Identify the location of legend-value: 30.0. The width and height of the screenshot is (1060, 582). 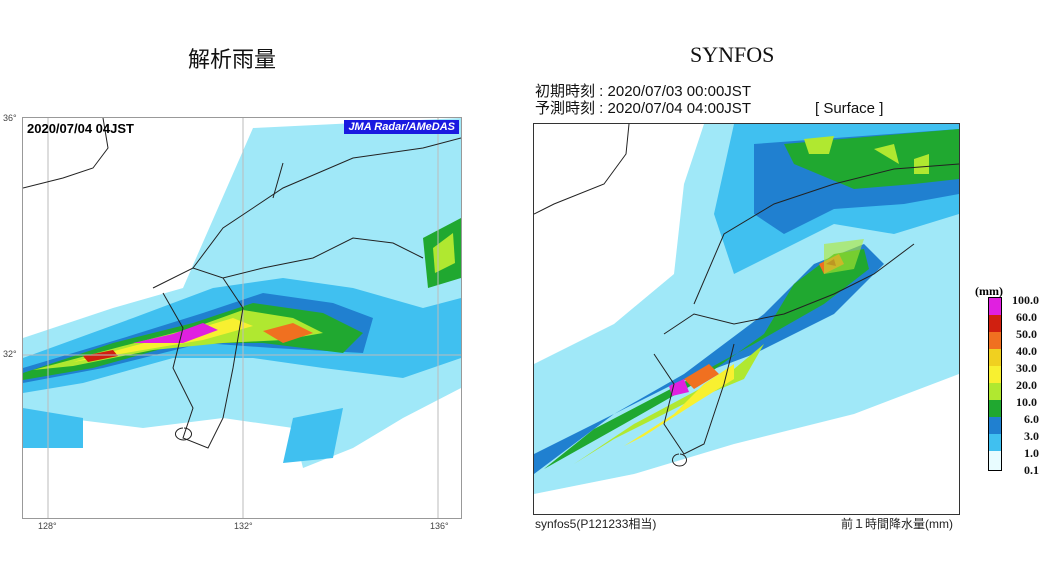
(1026, 368).